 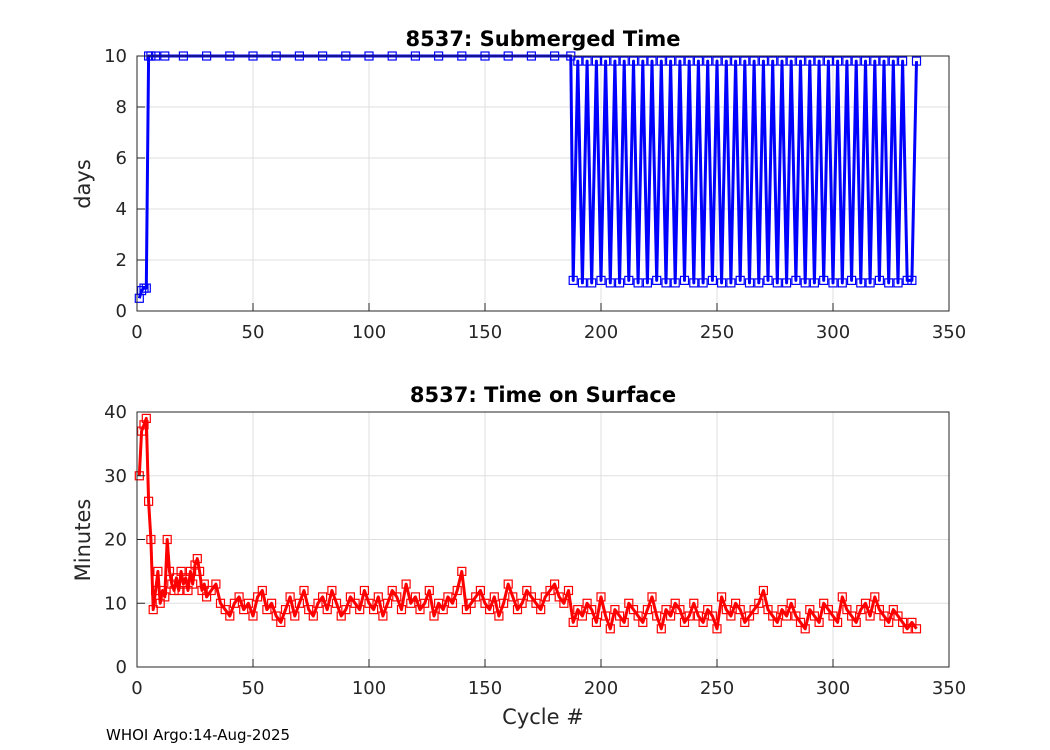 I want to click on y-tick-label: 0, so click(x=121, y=311).